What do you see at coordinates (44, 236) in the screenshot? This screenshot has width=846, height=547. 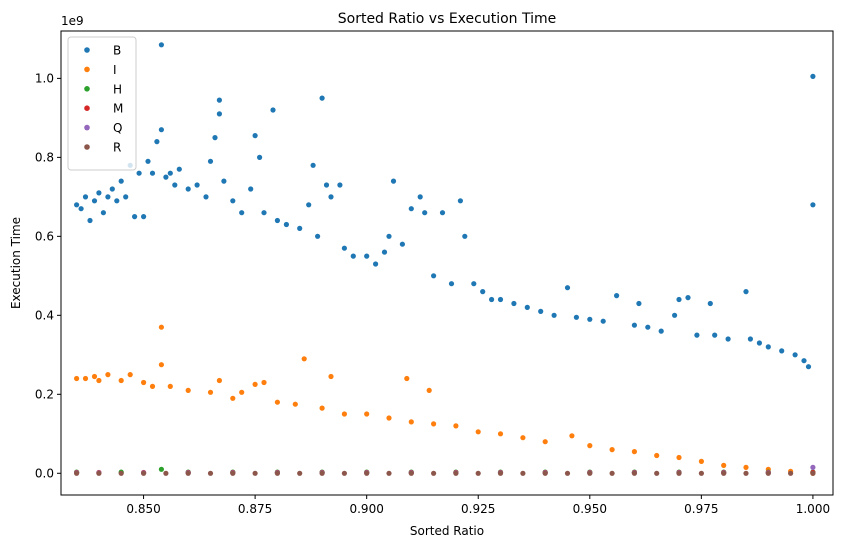 I see `y-tick-label: 0.6` at bounding box center [44, 236].